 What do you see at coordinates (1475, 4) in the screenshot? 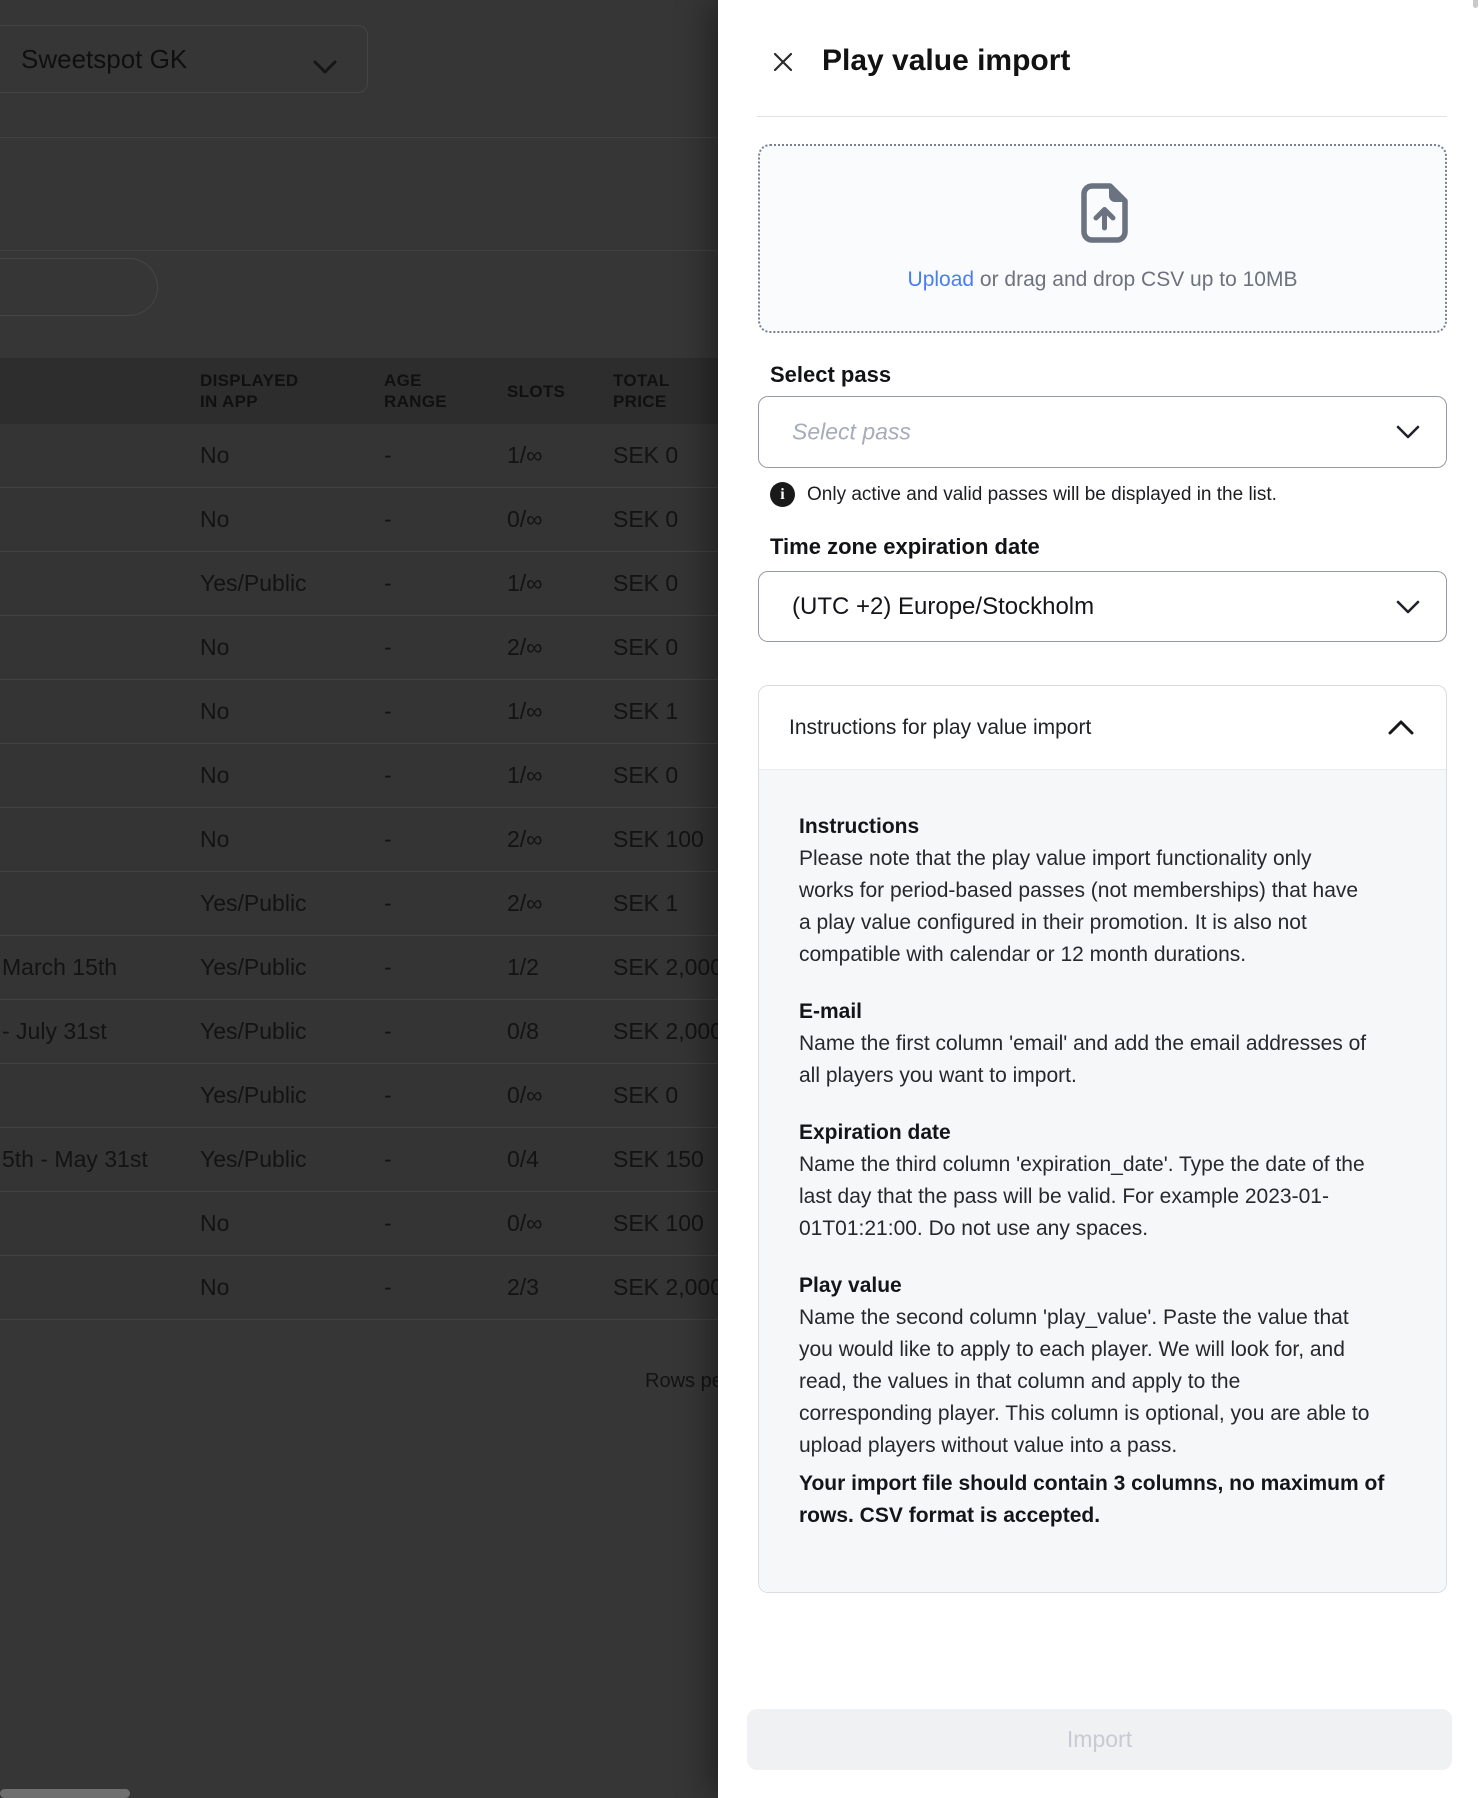
I see `vertical-scrollbar` at bounding box center [1475, 4].